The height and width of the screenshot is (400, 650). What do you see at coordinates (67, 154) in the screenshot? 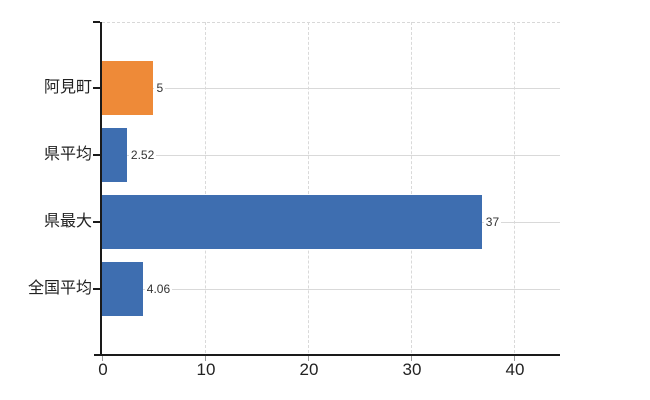
I see `category-label: 県平均` at bounding box center [67, 154].